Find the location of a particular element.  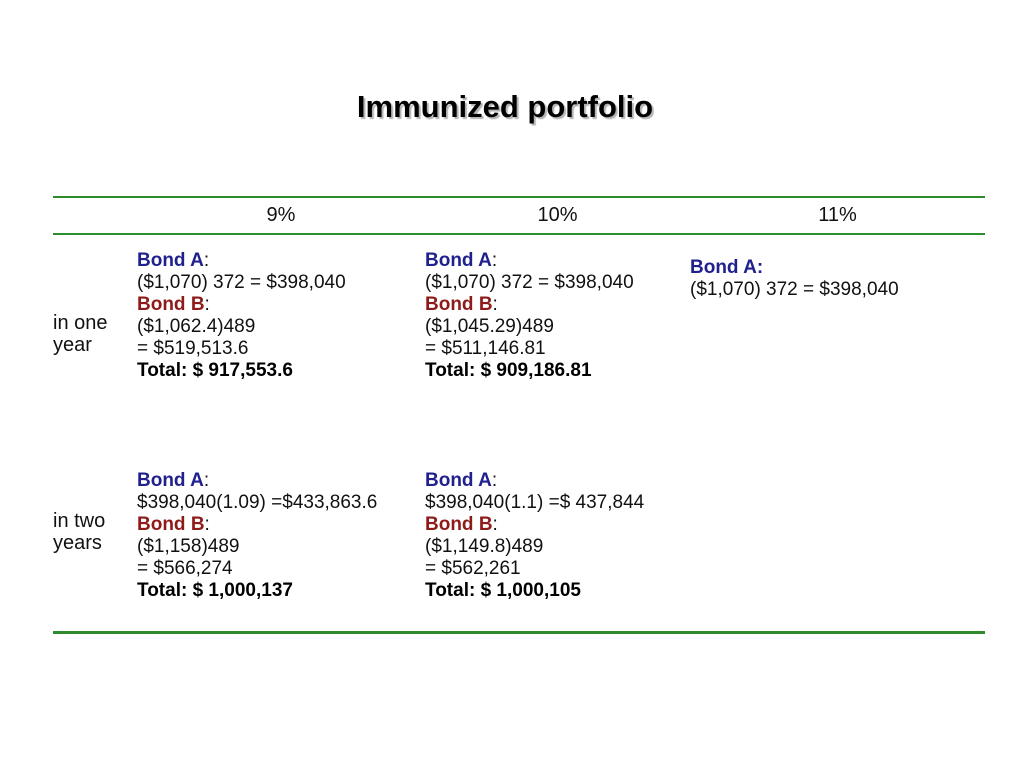

row-label-in-one-year: in one year is located at coordinates (80, 334).